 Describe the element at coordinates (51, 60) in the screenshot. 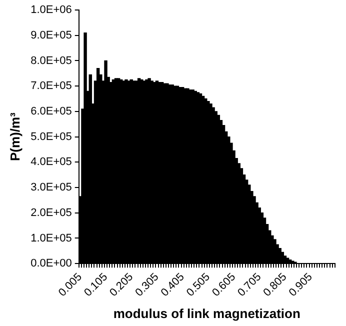

I see `y-tick-label: 8.0E+05` at that location.